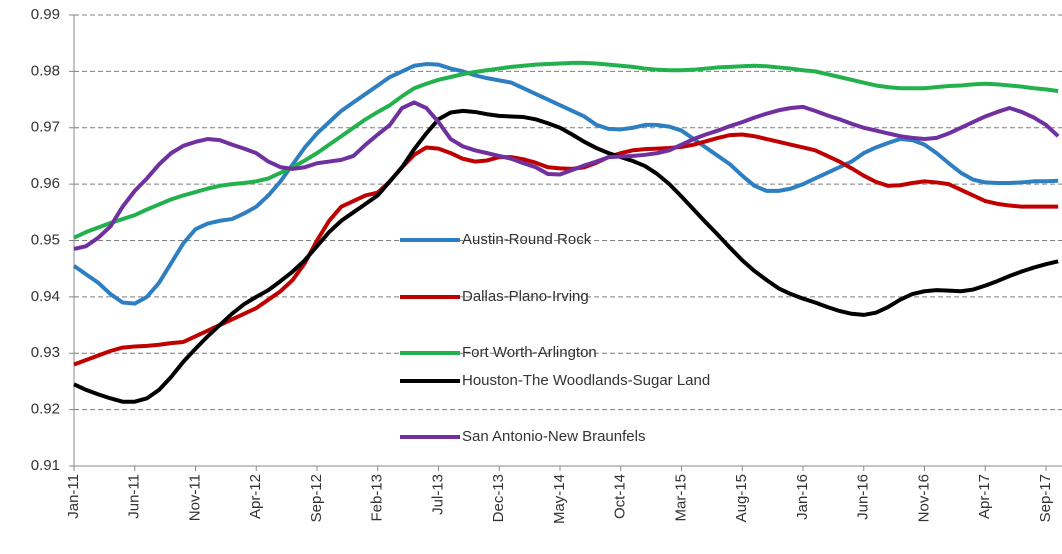 This screenshot has width=1062, height=554. Describe the element at coordinates (255, 496) in the screenshot. I see `x-tick-label: Apr-12` at that location.